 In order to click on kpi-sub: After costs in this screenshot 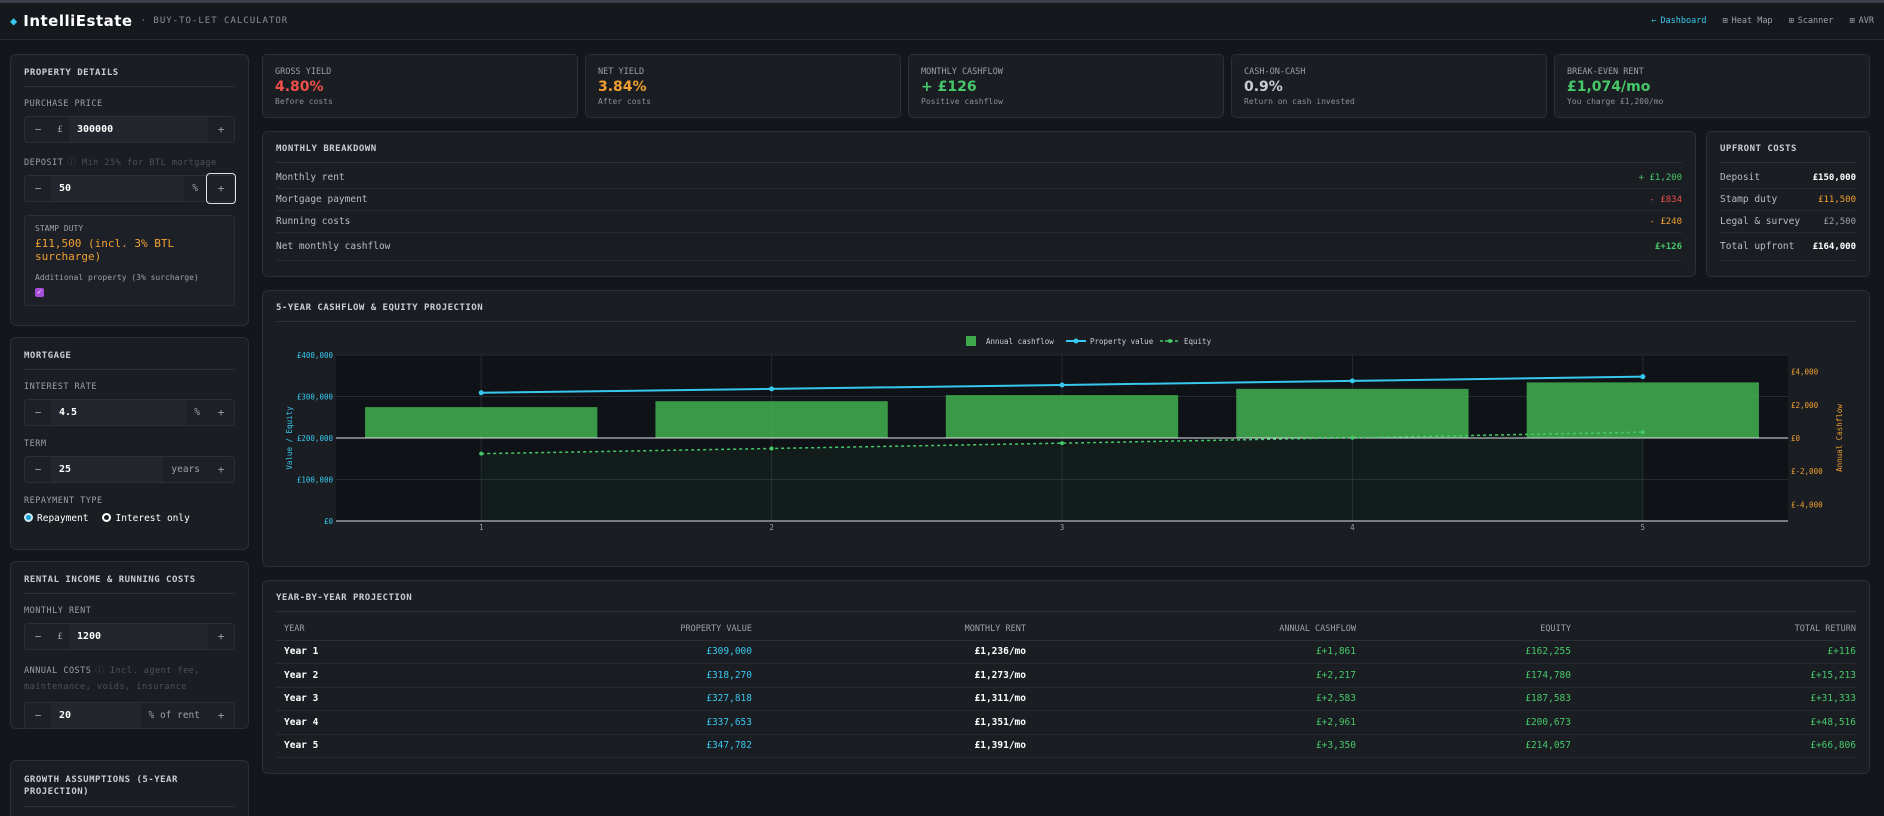, I will do `click(624, 101)`.